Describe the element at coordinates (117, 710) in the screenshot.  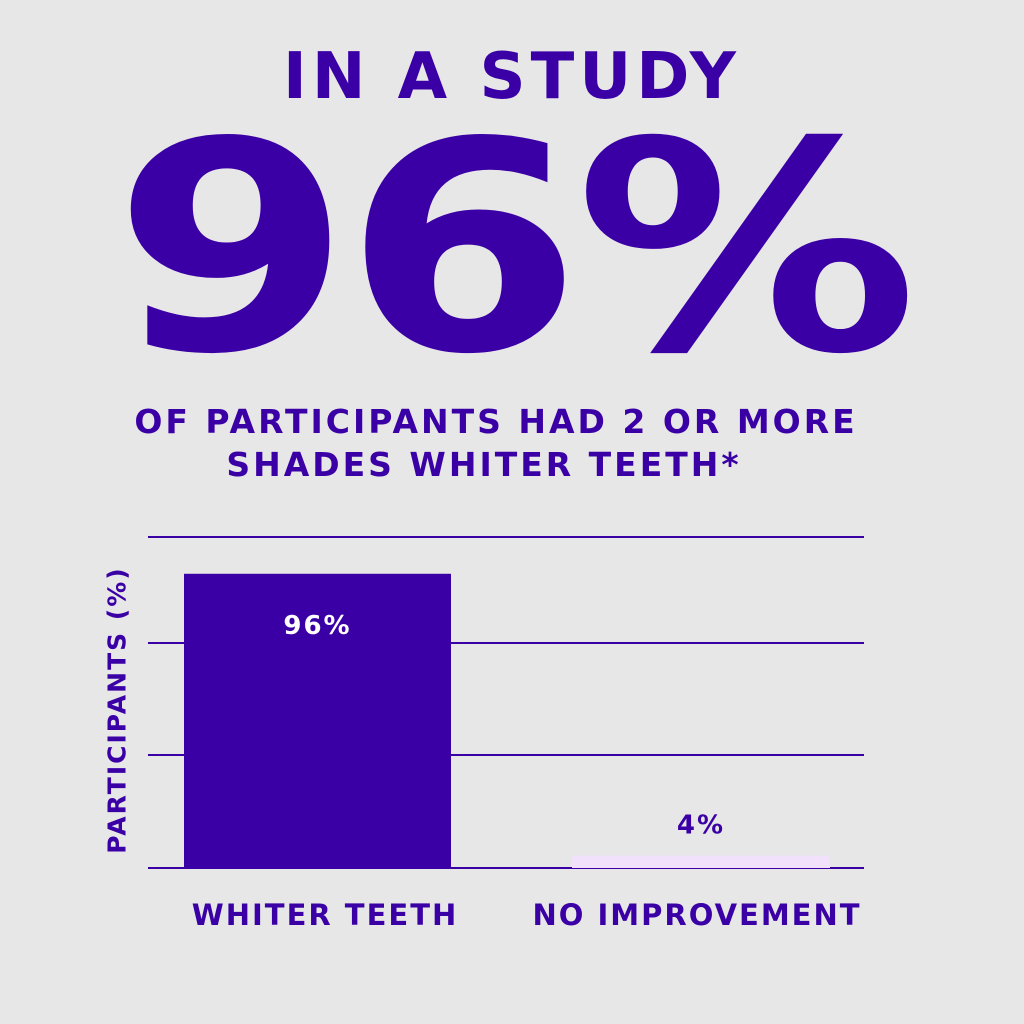
I see `y-axis-label: PARTICIPANTS (%)` at that location.